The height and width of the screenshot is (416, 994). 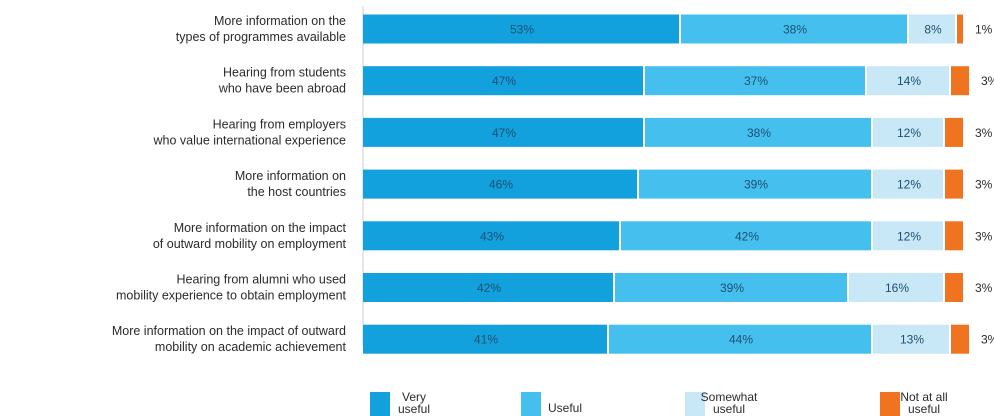 I want to click on legend-label: Not at all useful, so click(x=923, y=403).